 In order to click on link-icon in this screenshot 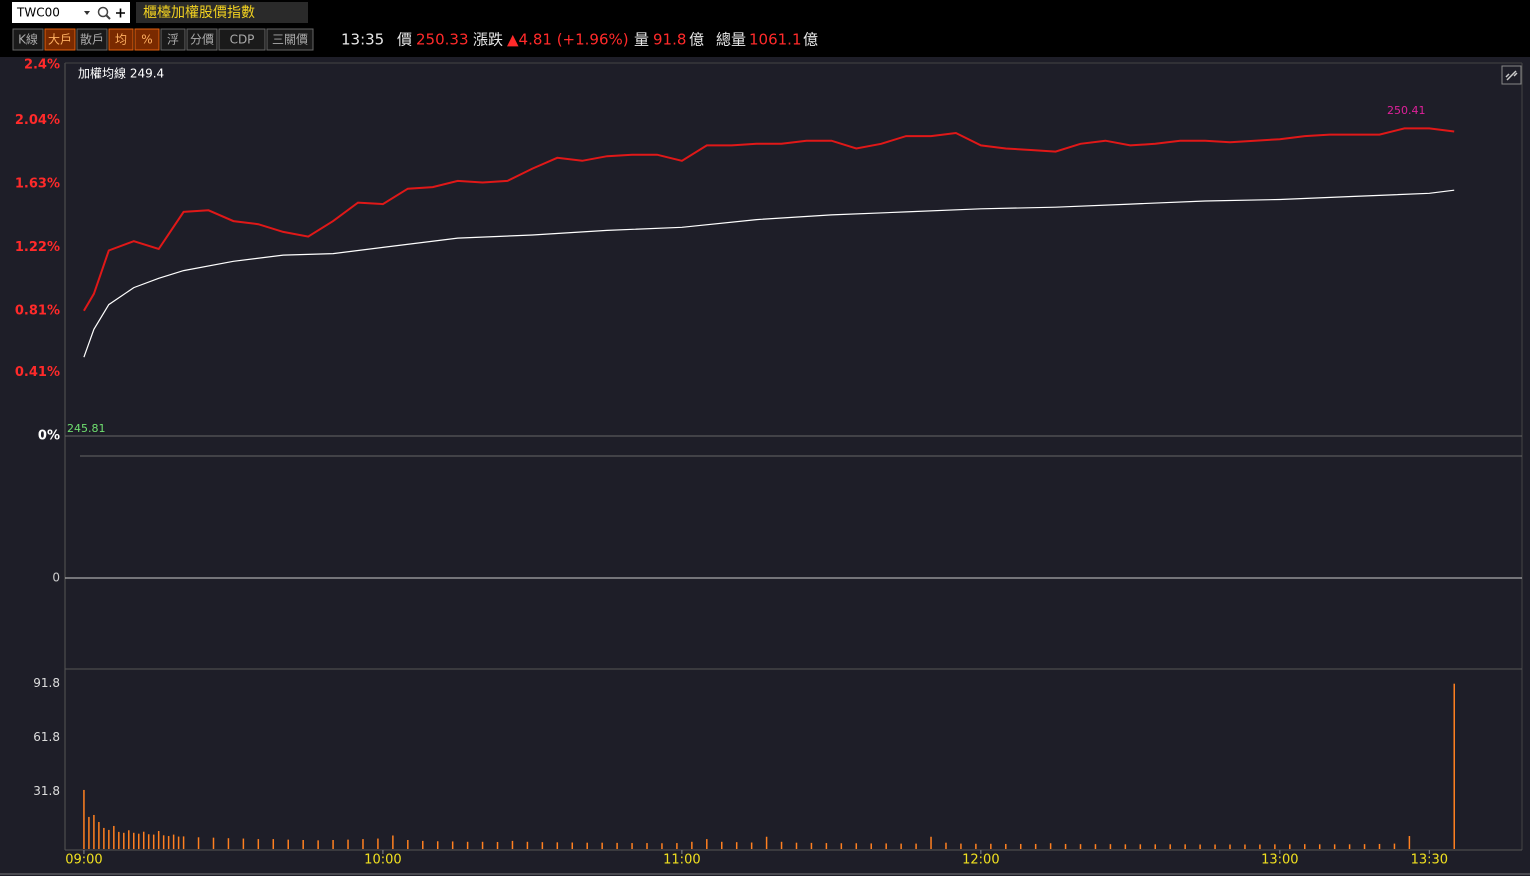, I will do `click(1511, 75)`.